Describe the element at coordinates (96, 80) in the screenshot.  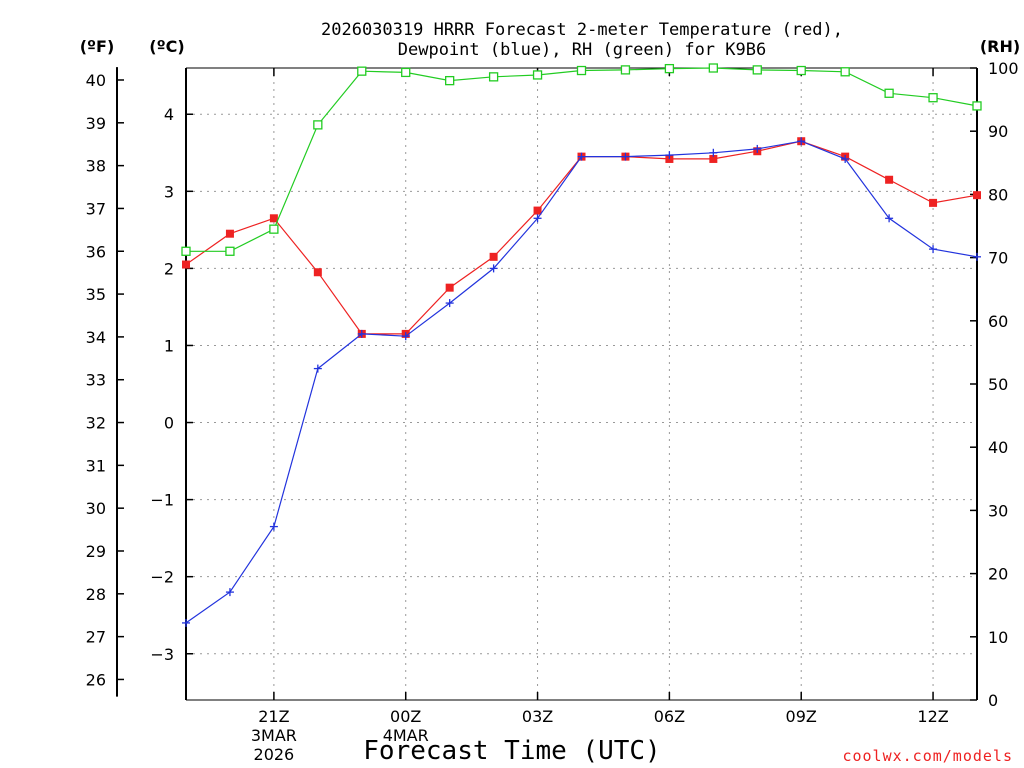
I see `fahrenheit-tick-label: 40` at that location.